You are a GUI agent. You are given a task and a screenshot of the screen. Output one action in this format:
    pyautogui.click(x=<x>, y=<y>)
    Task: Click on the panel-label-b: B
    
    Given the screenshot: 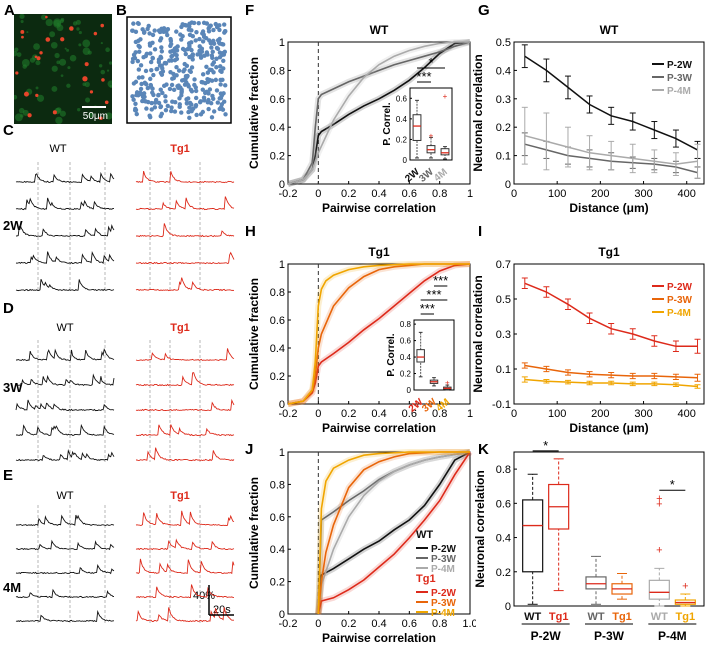 What is the action you would take?
    pyautogui.click(x=121, y=10)
    